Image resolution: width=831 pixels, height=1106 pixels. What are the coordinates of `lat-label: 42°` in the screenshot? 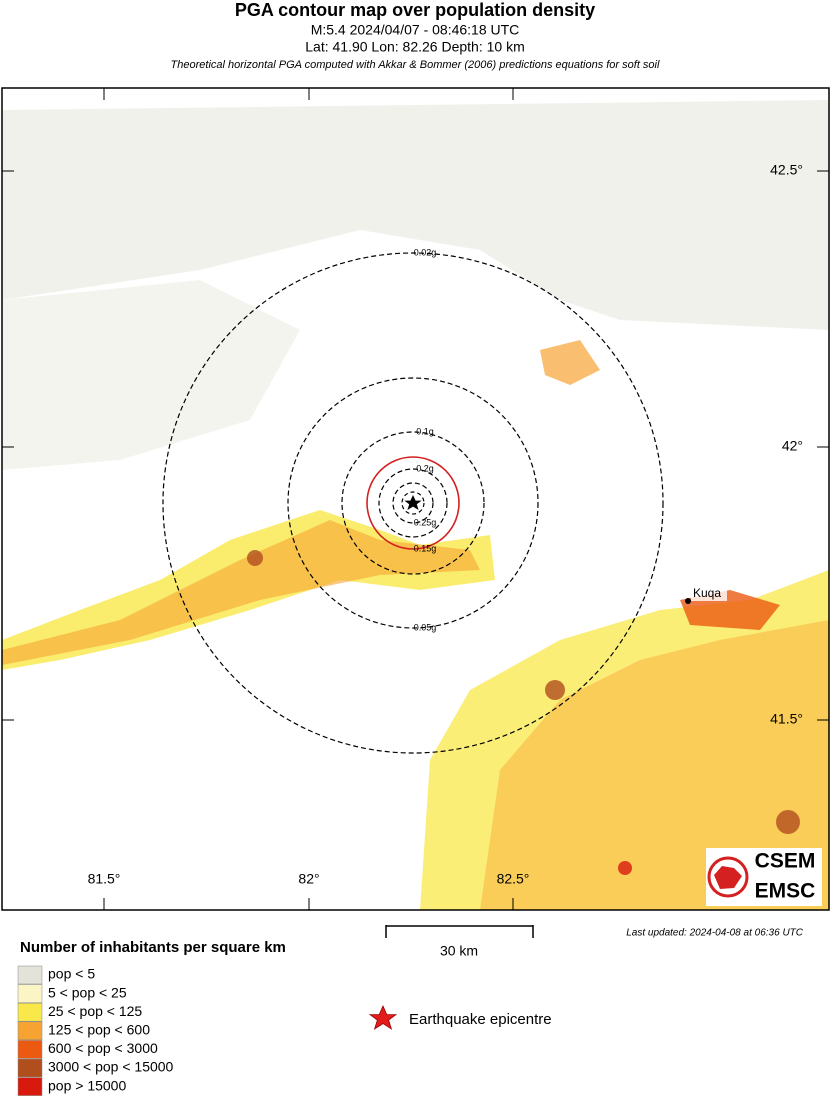 It's located at (792, 446).